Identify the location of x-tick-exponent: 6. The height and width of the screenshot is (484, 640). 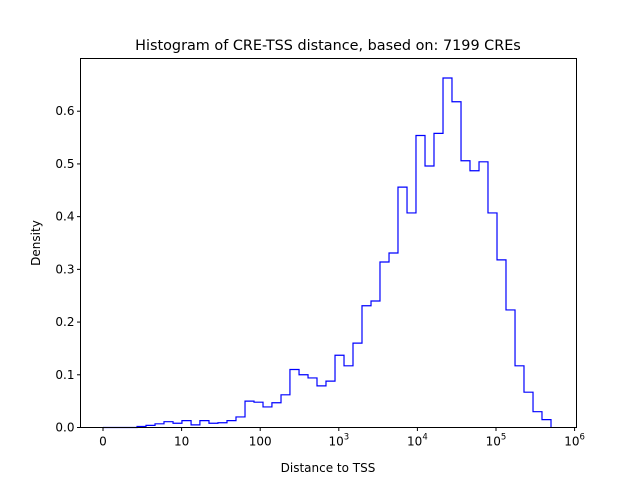
(582, 438).